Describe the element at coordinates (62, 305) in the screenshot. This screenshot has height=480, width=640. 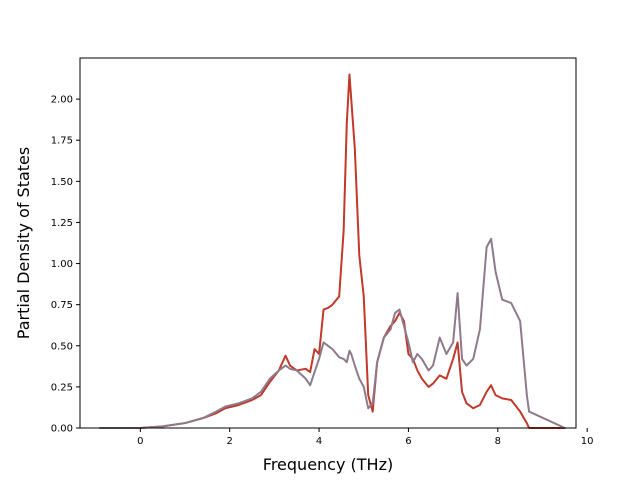
I see `y-tick-label: 0.75` at that location.